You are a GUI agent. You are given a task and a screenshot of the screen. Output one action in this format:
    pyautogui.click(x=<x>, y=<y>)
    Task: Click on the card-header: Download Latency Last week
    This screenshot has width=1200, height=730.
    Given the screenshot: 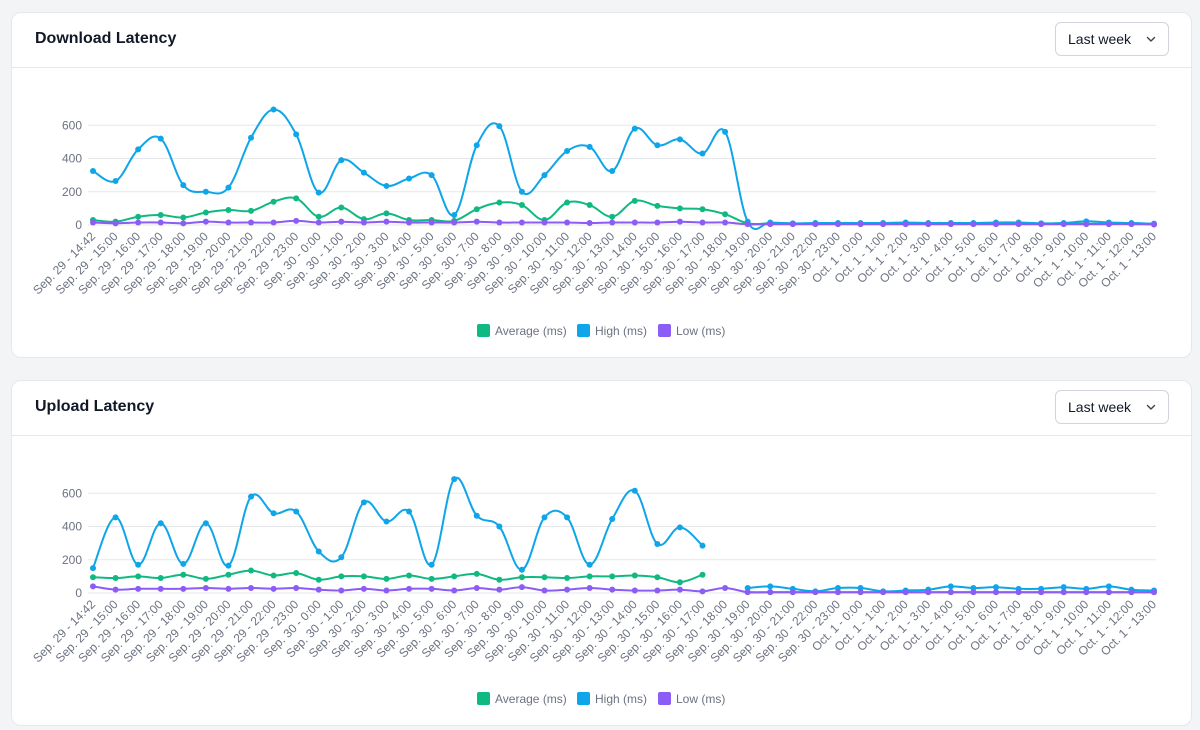 What is the action you would take?
    pyautogui.click(x=601, y=40)
    